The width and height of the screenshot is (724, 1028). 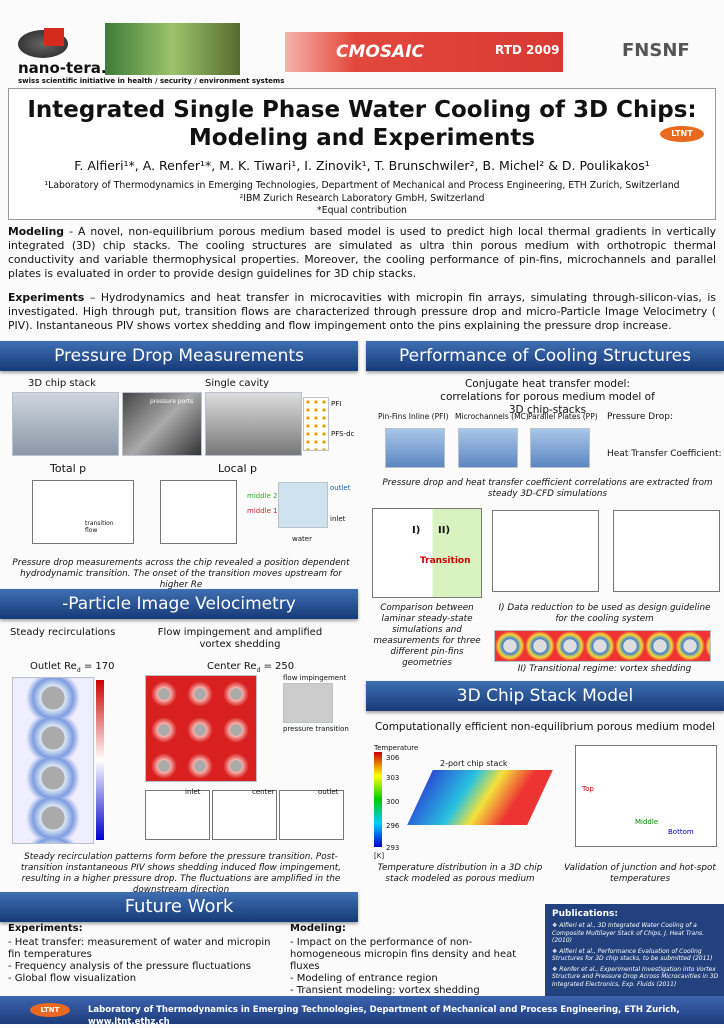 I want to click on fig-label: 2-port chip stack, so click(x=474, y=763).